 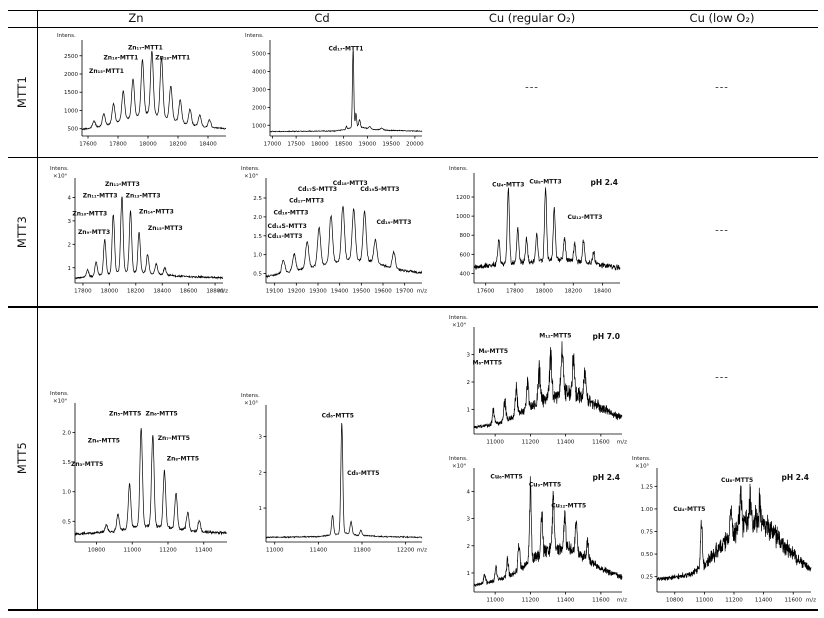 What do you see at coordinates (257, 275) in the screenshot?
I see `y-tick-label: 0.5` at bounding box center [257, 275].